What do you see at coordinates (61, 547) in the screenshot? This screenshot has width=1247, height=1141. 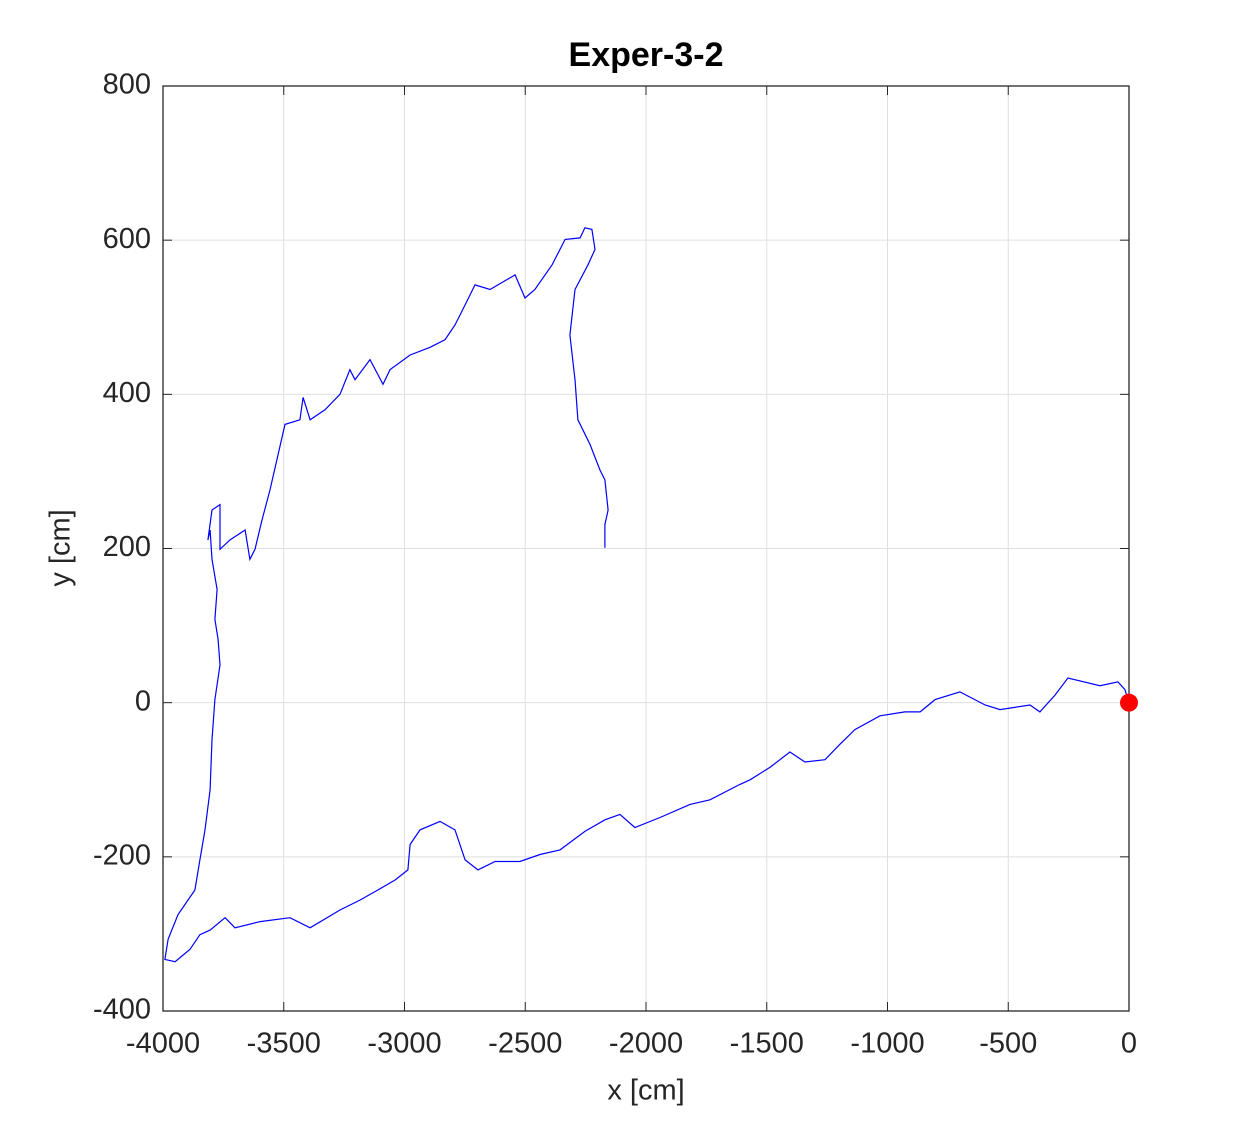 I see `y-axis-label: y [cm]` at bounding box center [61, 547].